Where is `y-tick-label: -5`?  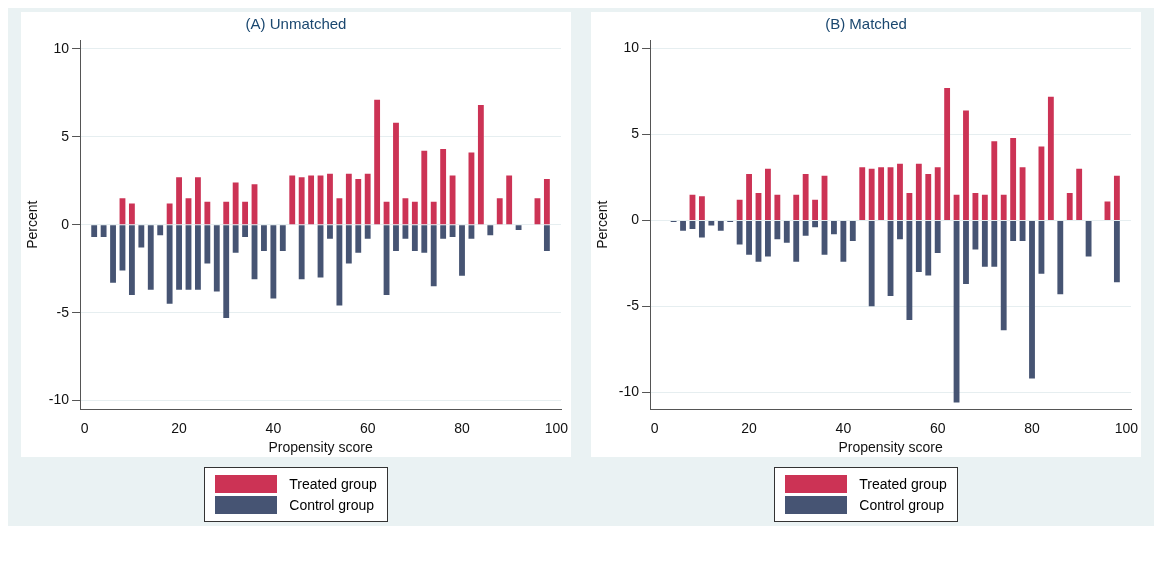
y-tick-label: -5 is located at coordinates (633, 305).